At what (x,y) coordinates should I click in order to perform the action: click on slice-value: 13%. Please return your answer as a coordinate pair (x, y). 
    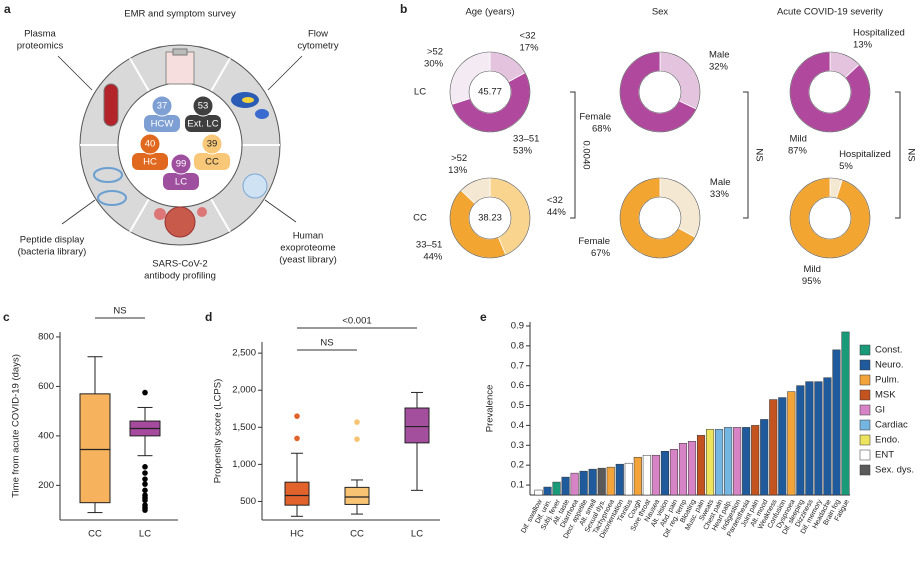
    Looking at the image, I should click on (458, 170).